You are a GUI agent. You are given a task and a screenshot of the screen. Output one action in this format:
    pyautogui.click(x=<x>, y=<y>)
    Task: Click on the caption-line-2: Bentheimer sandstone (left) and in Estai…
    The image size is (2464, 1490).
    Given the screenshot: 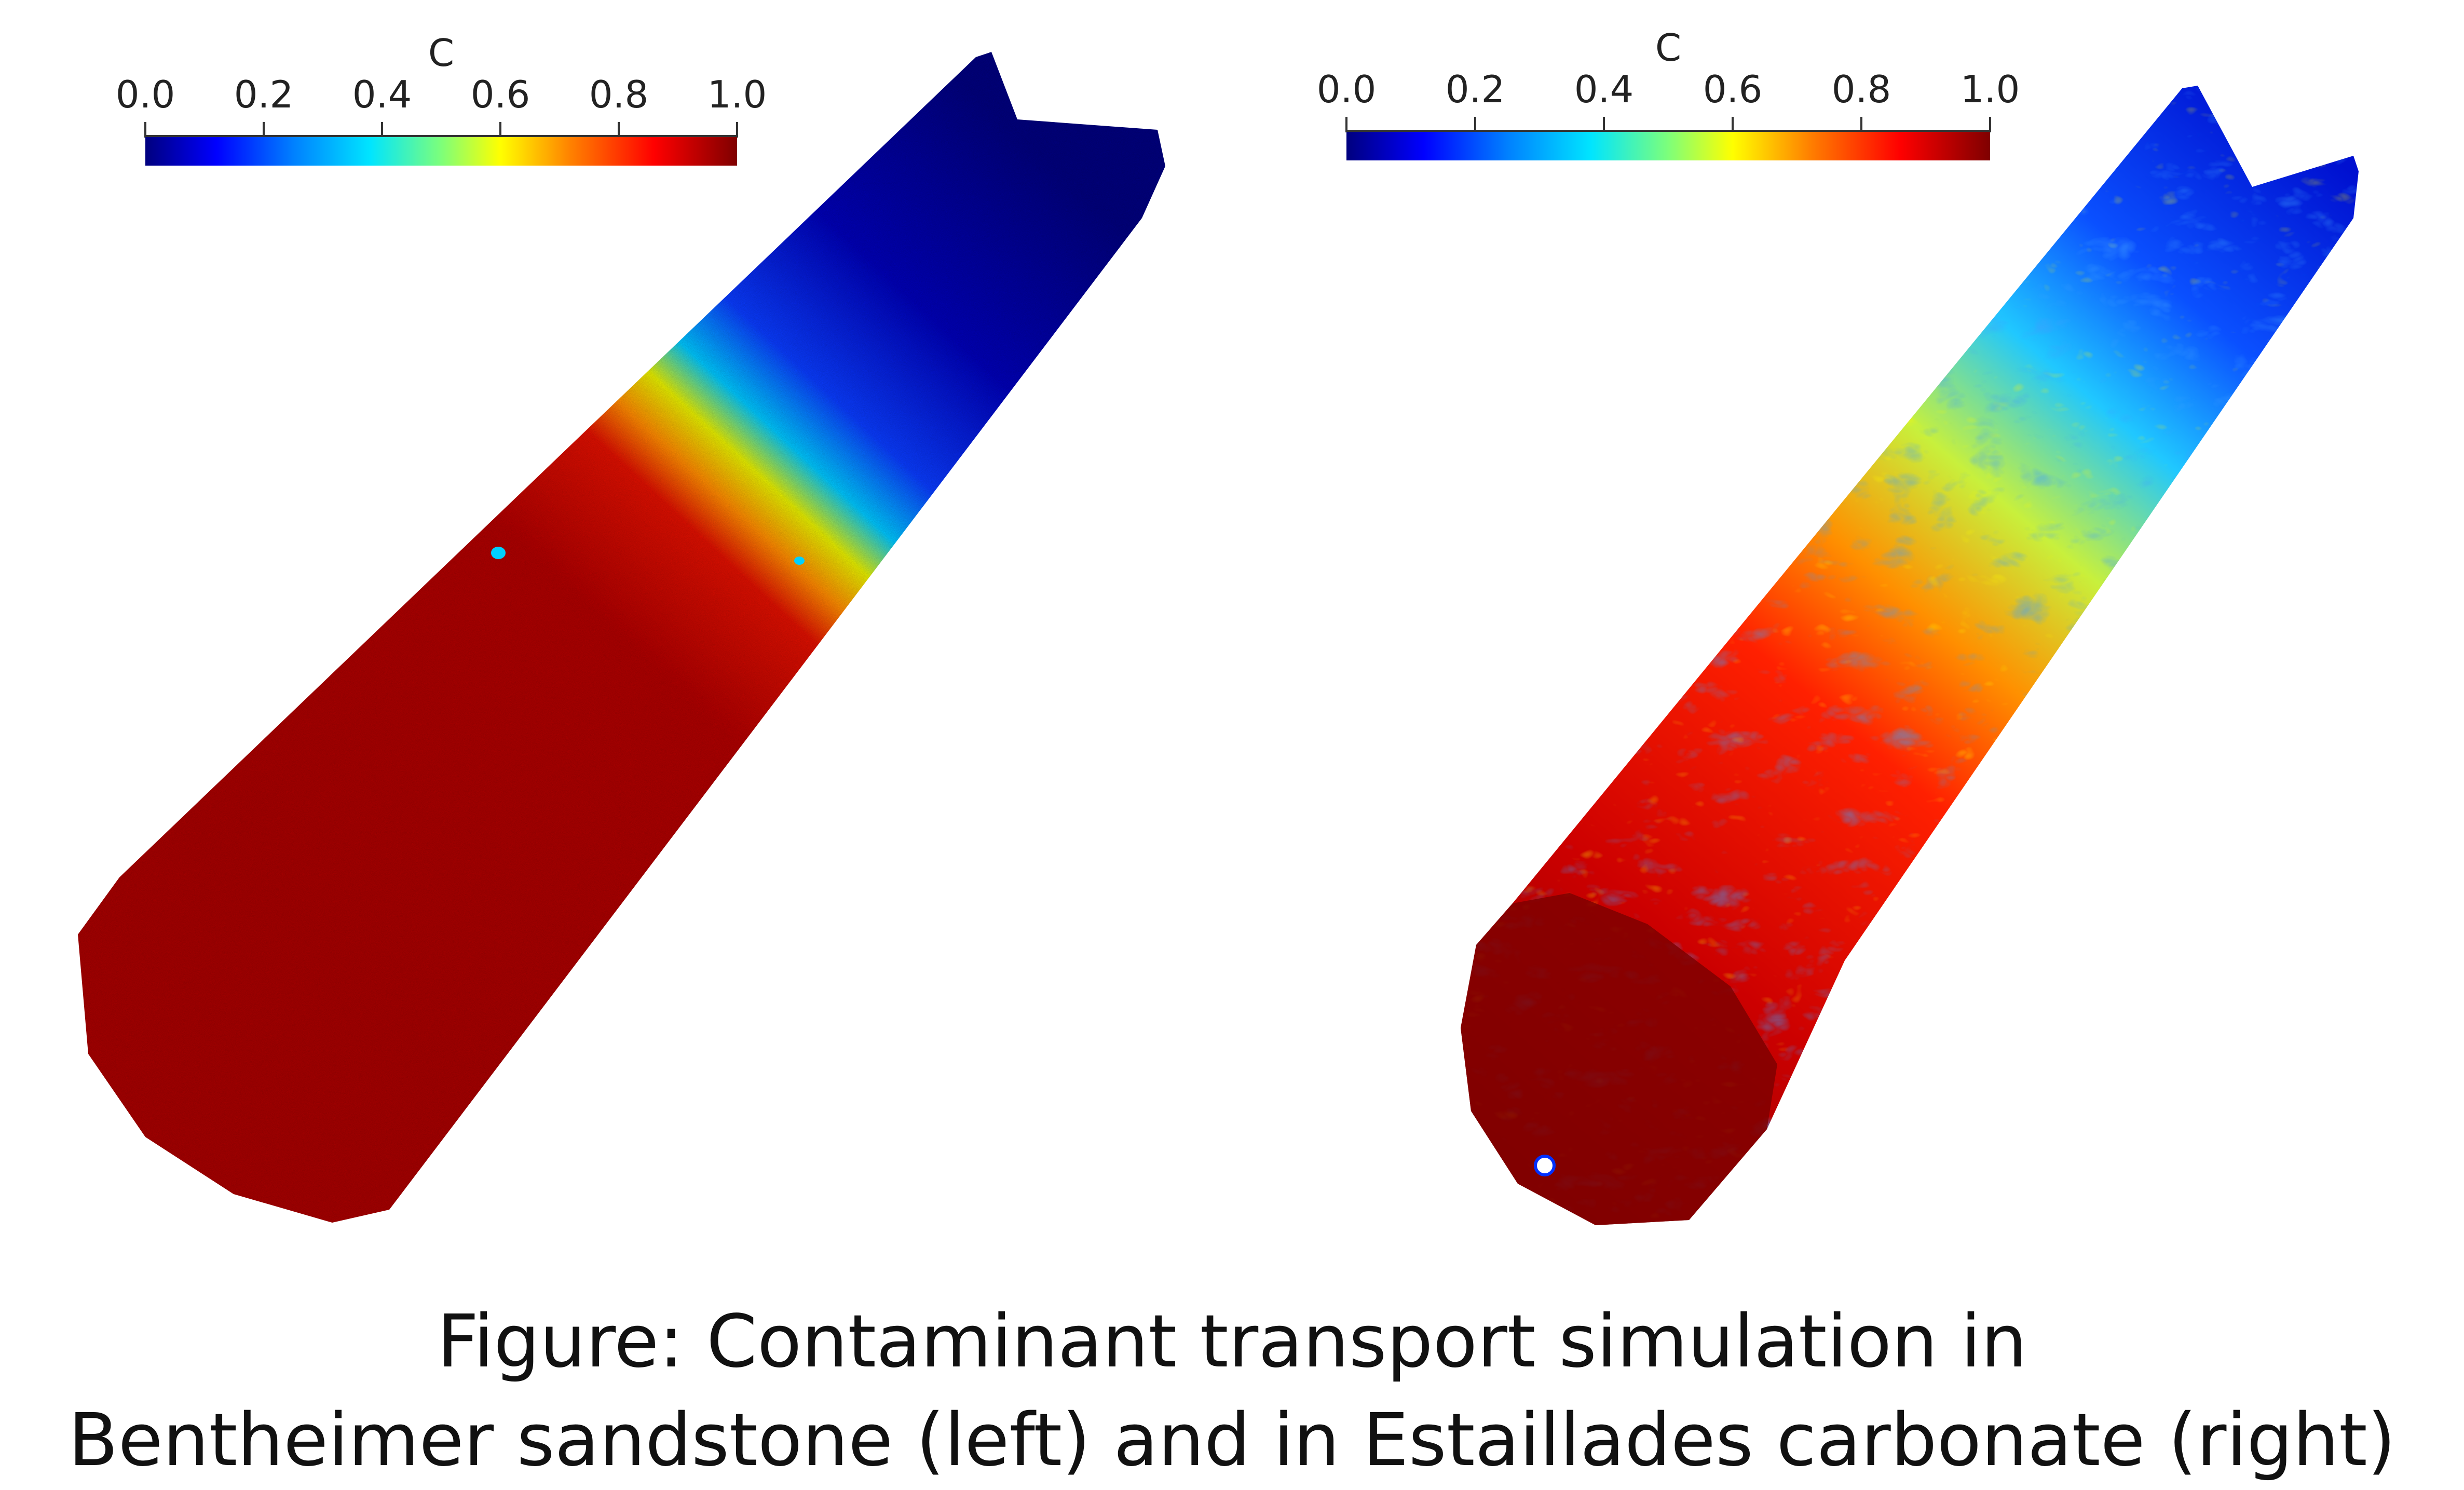 What is the action you would take?
    pyautogui.click(x=1232, y=1440)
    